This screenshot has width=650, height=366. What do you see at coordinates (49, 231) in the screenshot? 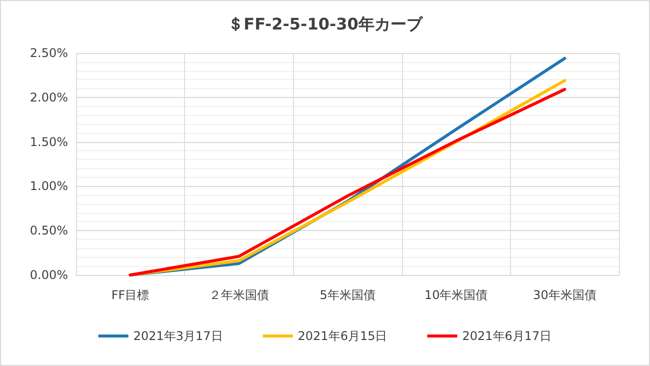
I see `y-tick-label: 0.50%` at bounding box center [49, 231].